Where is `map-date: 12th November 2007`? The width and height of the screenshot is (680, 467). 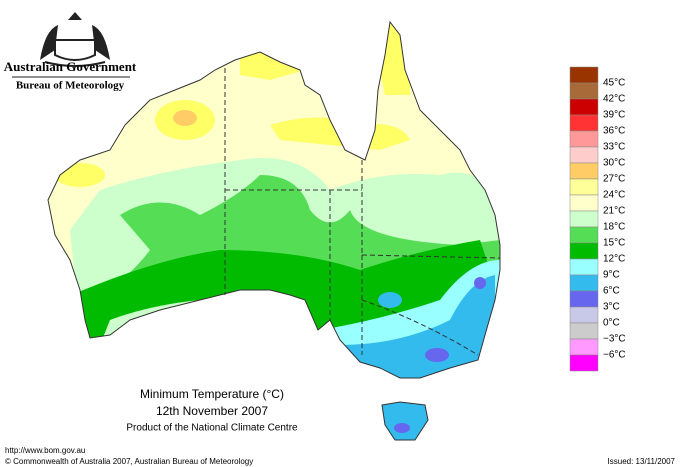 map-date: 12th November 2007 is located at coordinates (212, 411).